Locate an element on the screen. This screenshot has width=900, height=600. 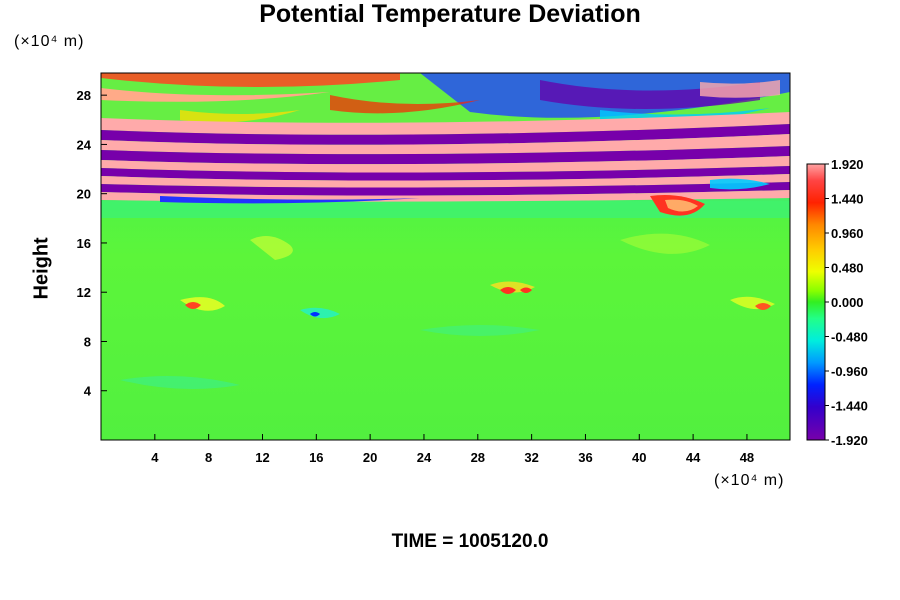
colorbar-tick-label: -0.960 is located at coordinates (849, 371).